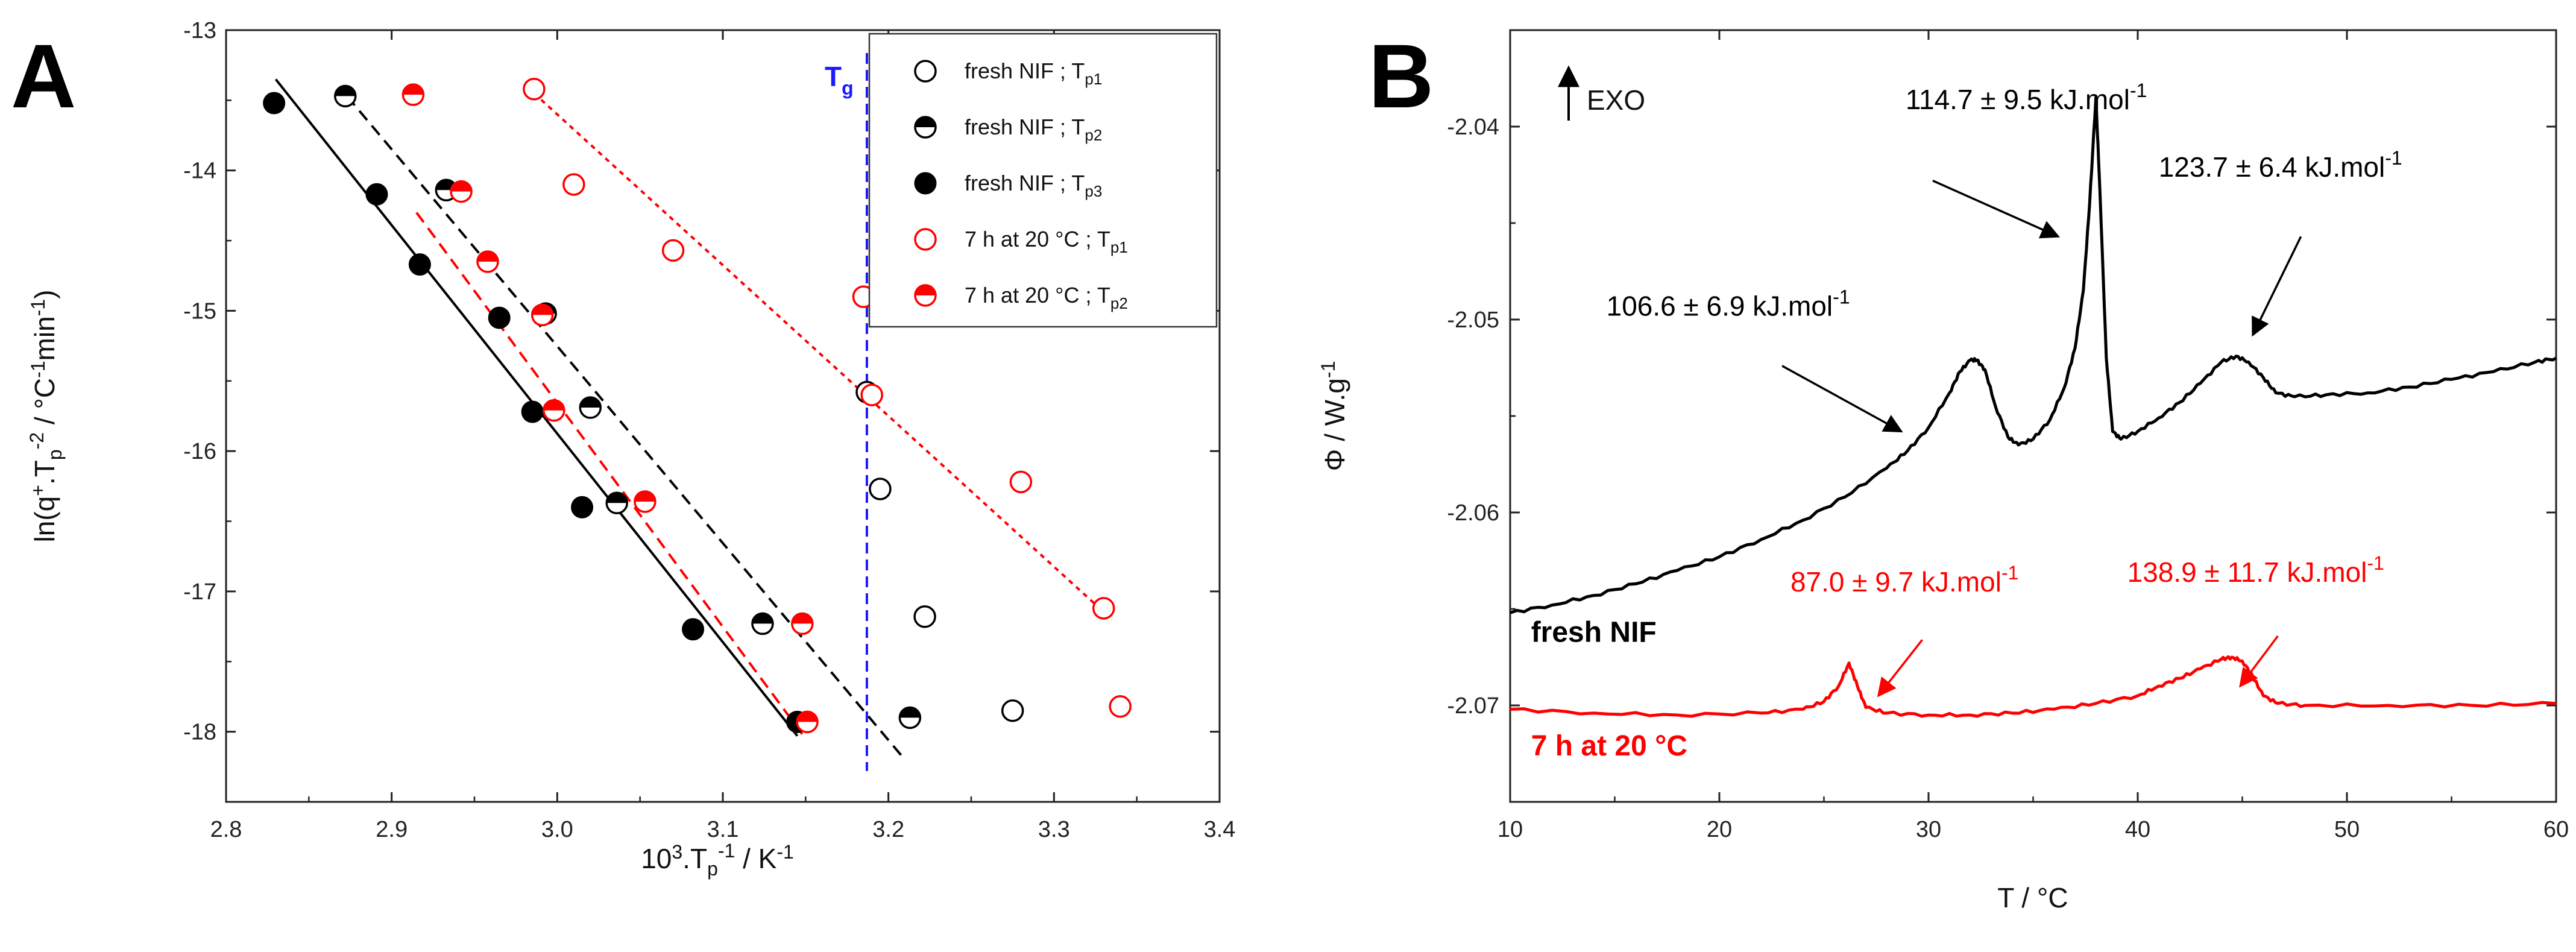  What do you see at coordinates (1093, 135) in the screenshot?
I see `legend-entry-sub: p2` at bounding box center [1093, 135].